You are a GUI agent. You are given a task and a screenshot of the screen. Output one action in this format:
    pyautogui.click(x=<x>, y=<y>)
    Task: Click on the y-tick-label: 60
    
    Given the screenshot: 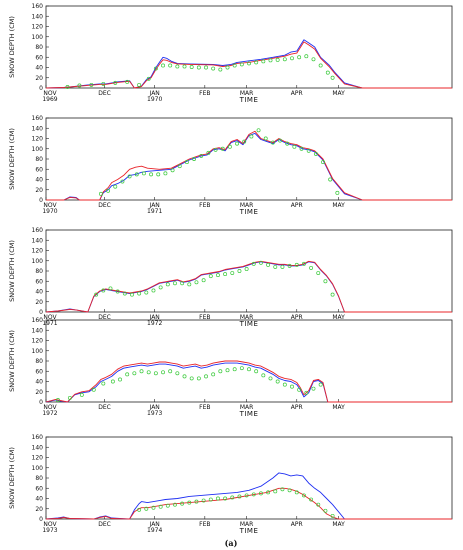 What is the action you would take?
    pyautogui.click(x=39, y=488)
    